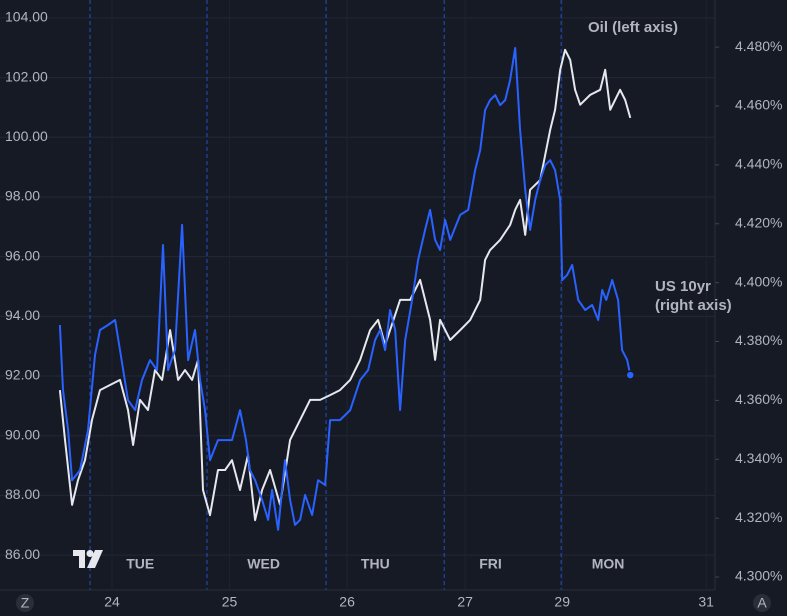  What do you see at coordinates (758, 281) in the screenshot?
I see `y2-tick-label: 4.400%` at bounding box center [758, 281].